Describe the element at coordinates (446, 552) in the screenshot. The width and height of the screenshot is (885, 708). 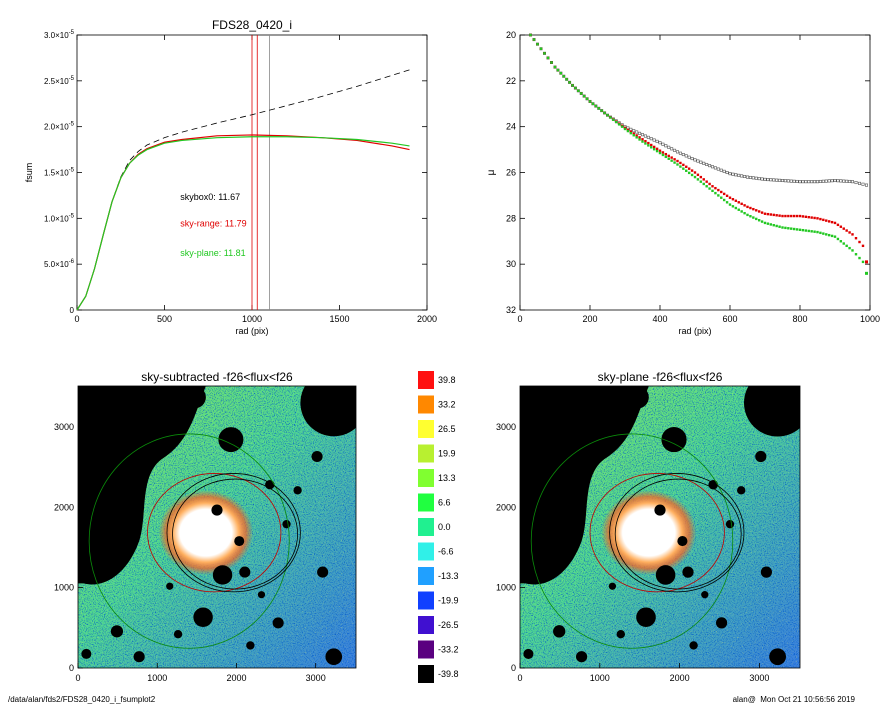
I see `colorbar-label: -6.6` at that location.